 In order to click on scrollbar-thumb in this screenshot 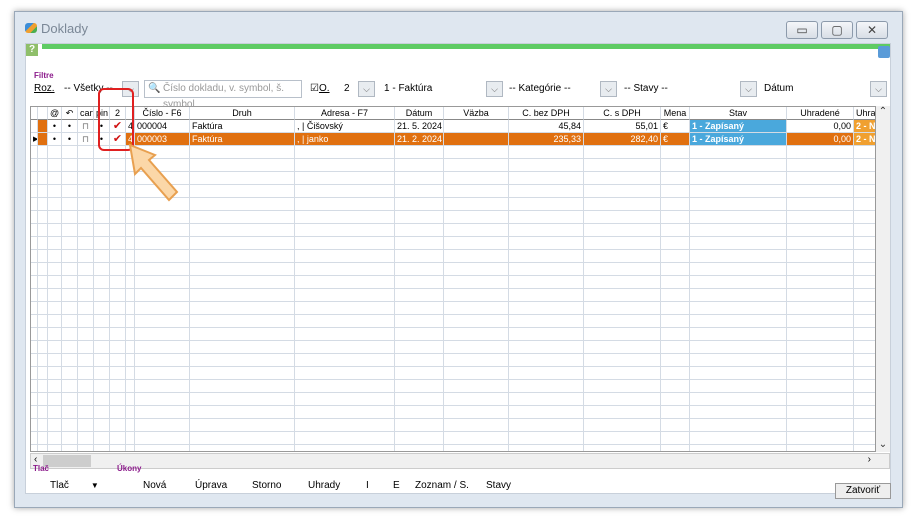, I will do `click(67, 461)`.